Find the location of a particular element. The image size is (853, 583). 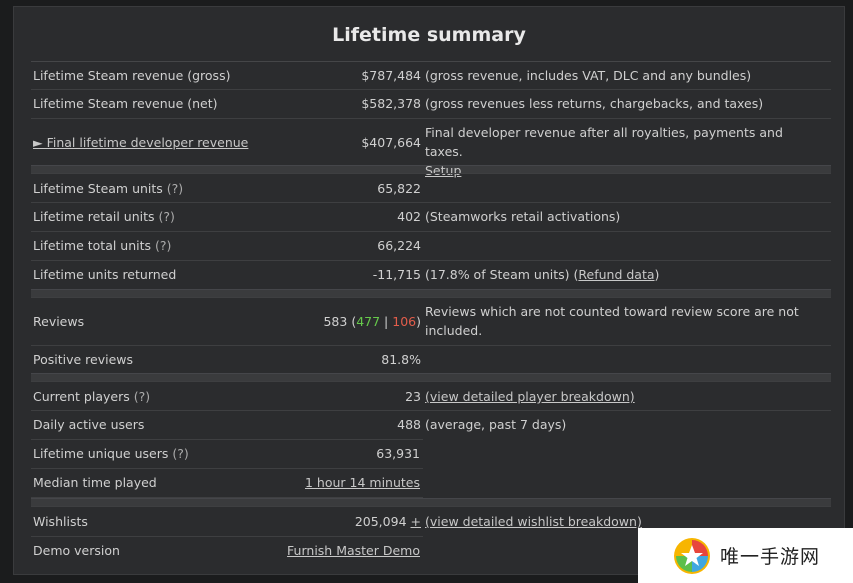

table-row: Median time played 1 hour 14 minutes is located at coordinates (227, 483).